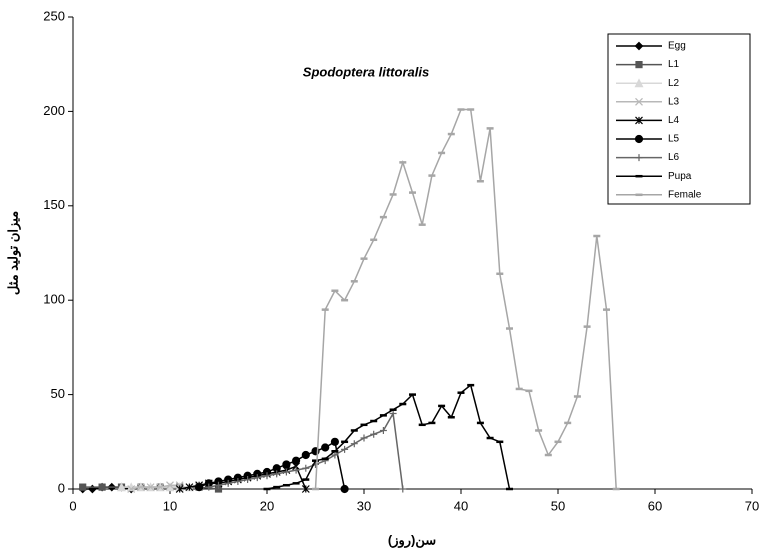  Describe the element at coordinates (674, 83) in the screenshot. I see `legend-label: L2` at that location.